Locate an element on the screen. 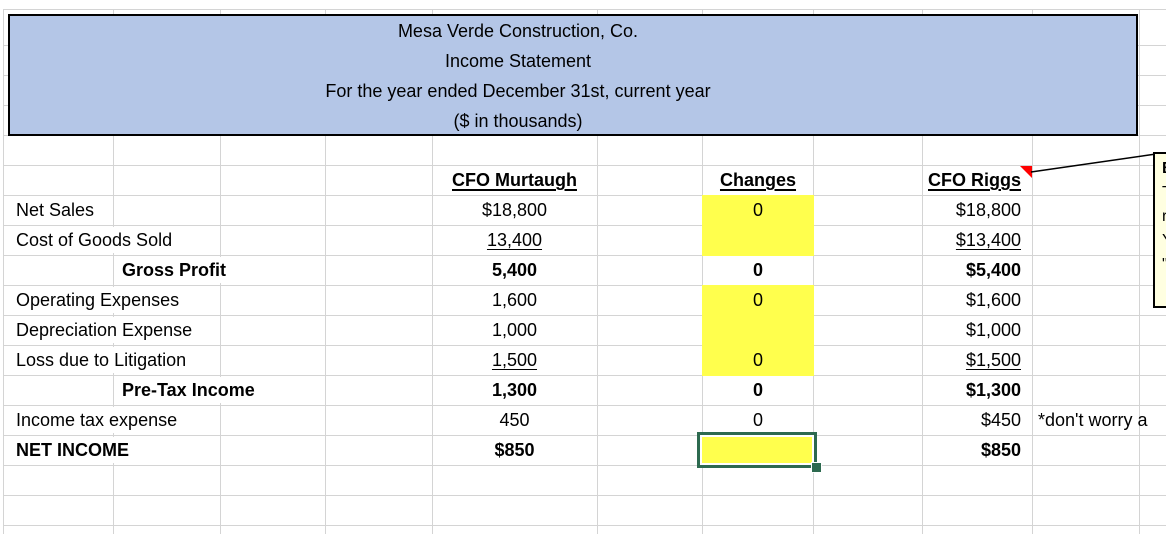  riggs-cell: $1,600 is located at coordinates (993, 300).